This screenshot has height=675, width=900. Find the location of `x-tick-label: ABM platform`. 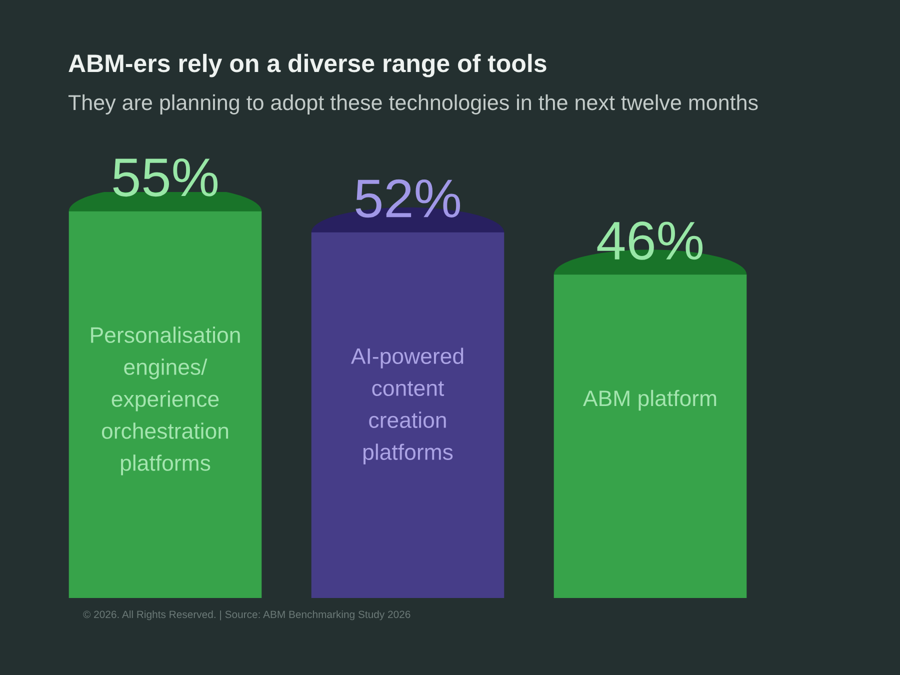

x-tick-label: ABM platform is located at coordinates (649, 400).